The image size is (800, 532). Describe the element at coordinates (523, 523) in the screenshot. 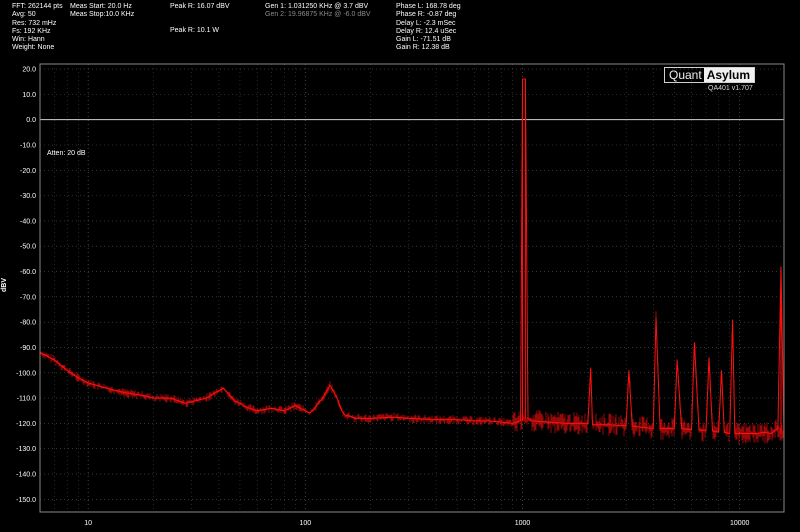

I see `x-tick-label: 1000` at that location.